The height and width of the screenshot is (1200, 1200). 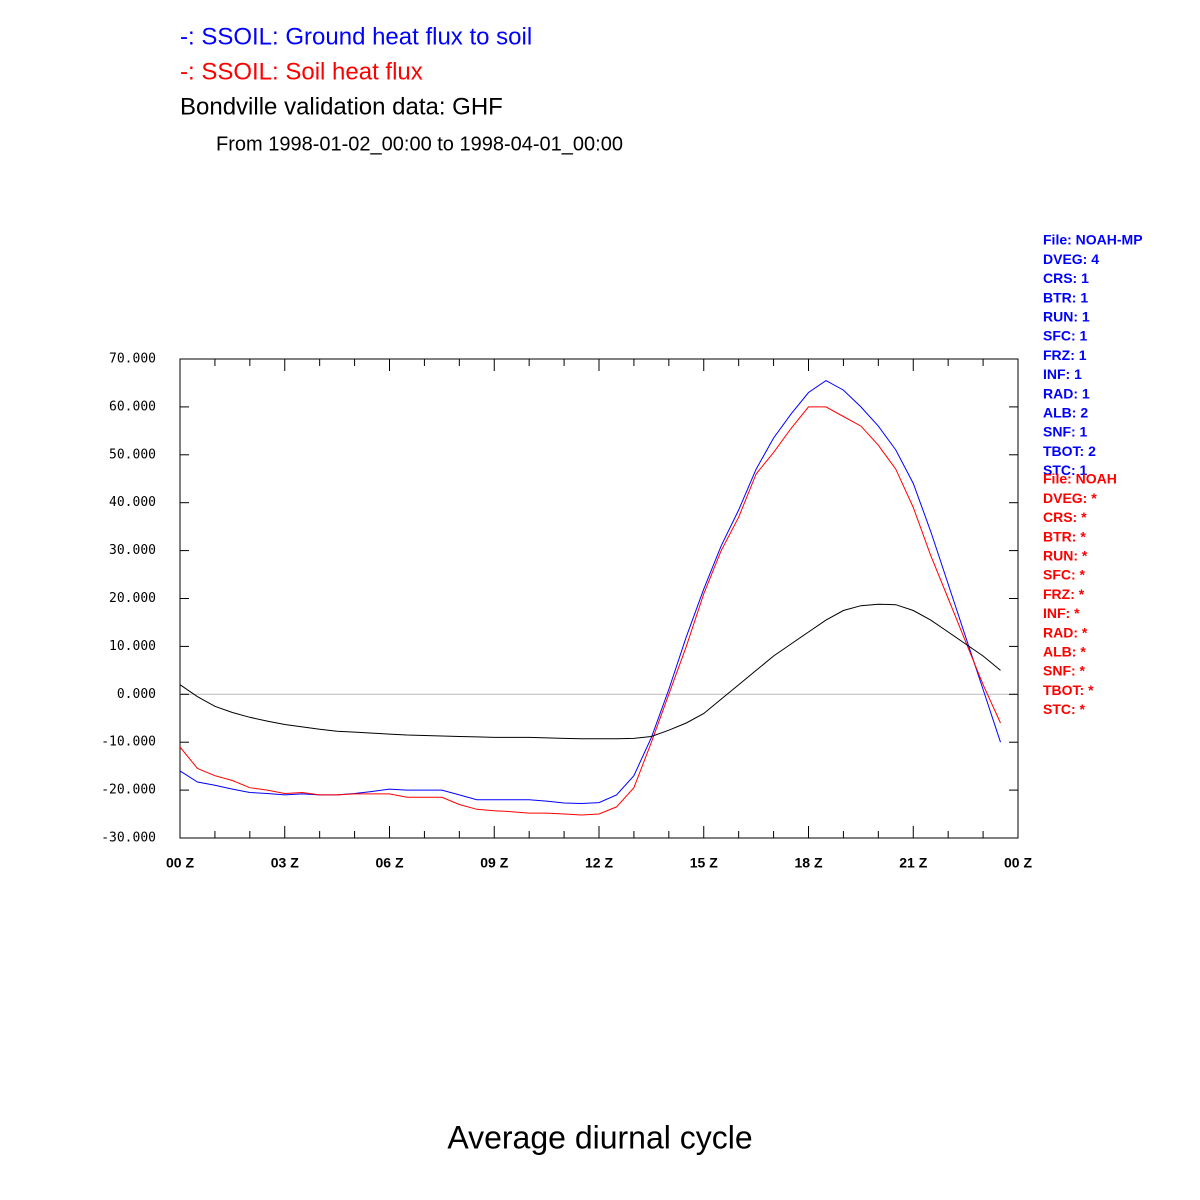 I want to click on y-tick-label: -10.000, so click(x=128, y=742).